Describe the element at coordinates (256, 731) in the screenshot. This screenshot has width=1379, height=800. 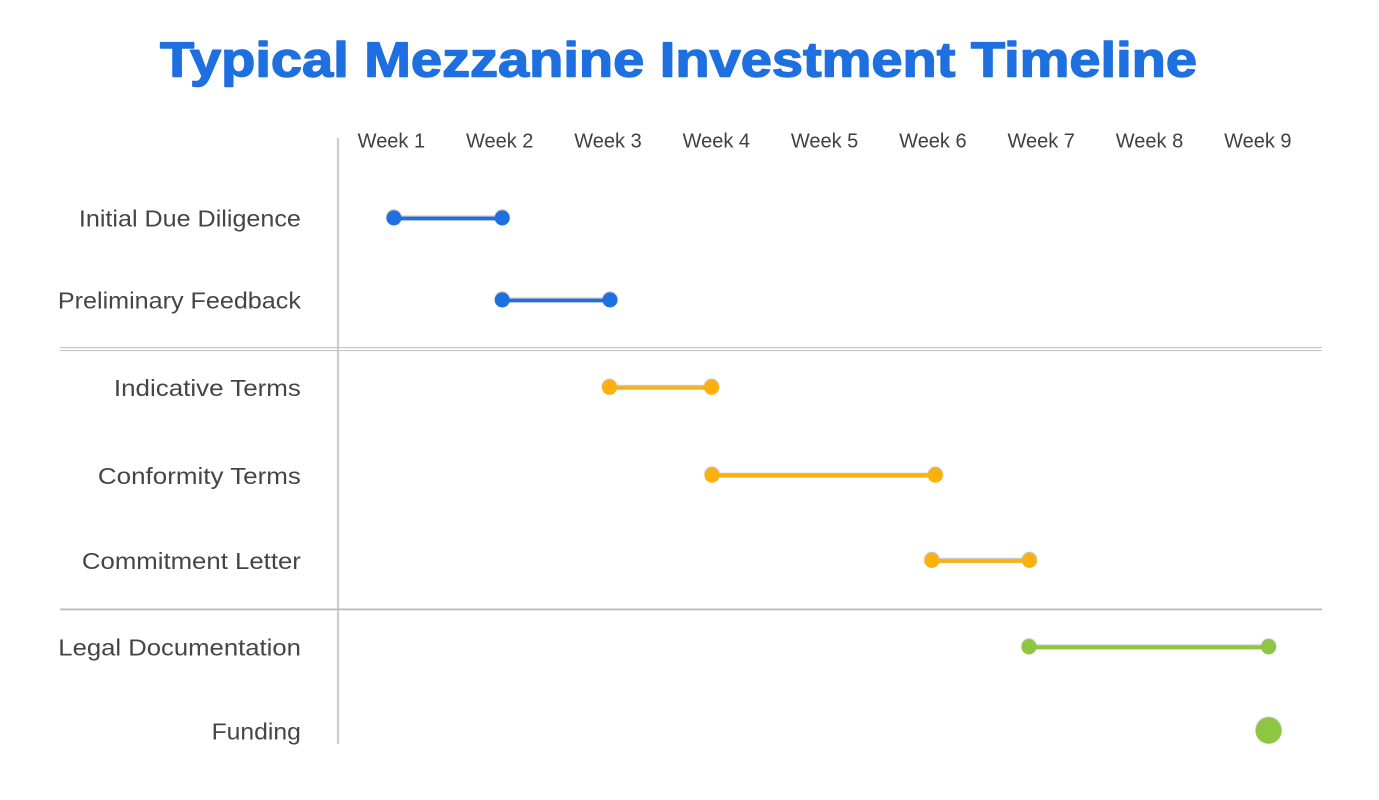
I see `svg-text: Funding` at that location.